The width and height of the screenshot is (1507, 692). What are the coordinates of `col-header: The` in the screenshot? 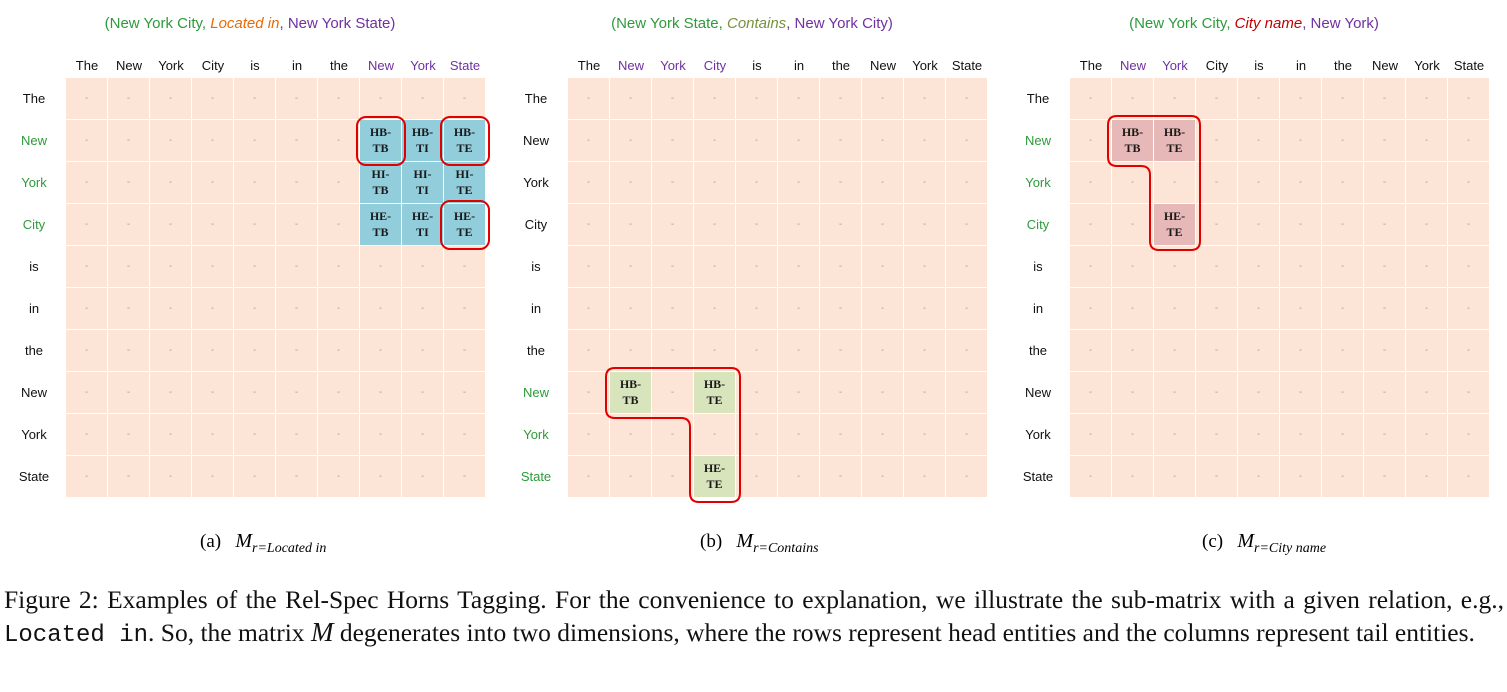 It's located at (1091, 65).